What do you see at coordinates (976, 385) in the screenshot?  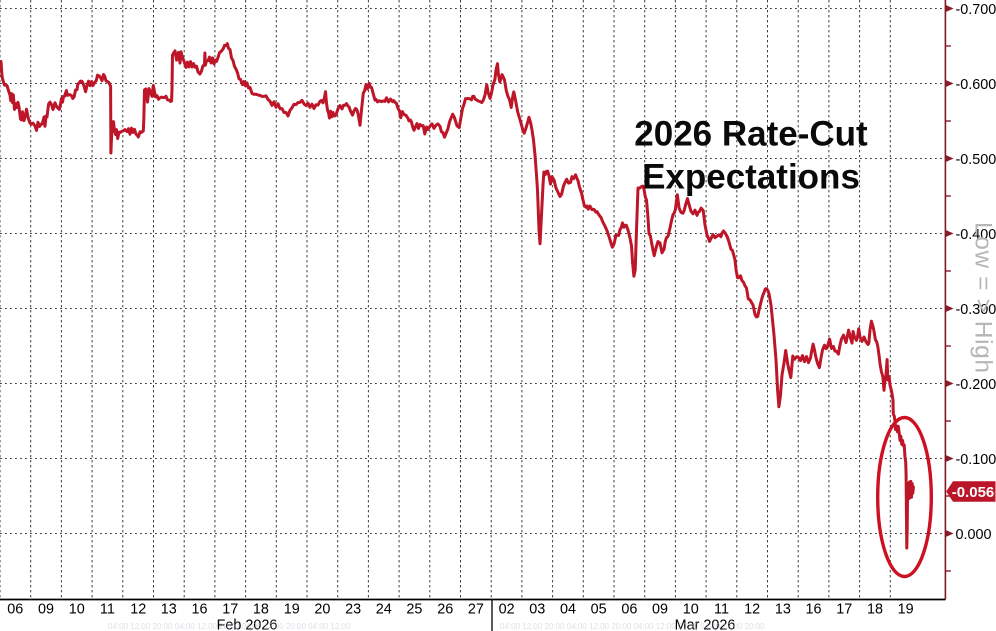 I see `svg-text: -0.200` at bounding box center [976, 385].